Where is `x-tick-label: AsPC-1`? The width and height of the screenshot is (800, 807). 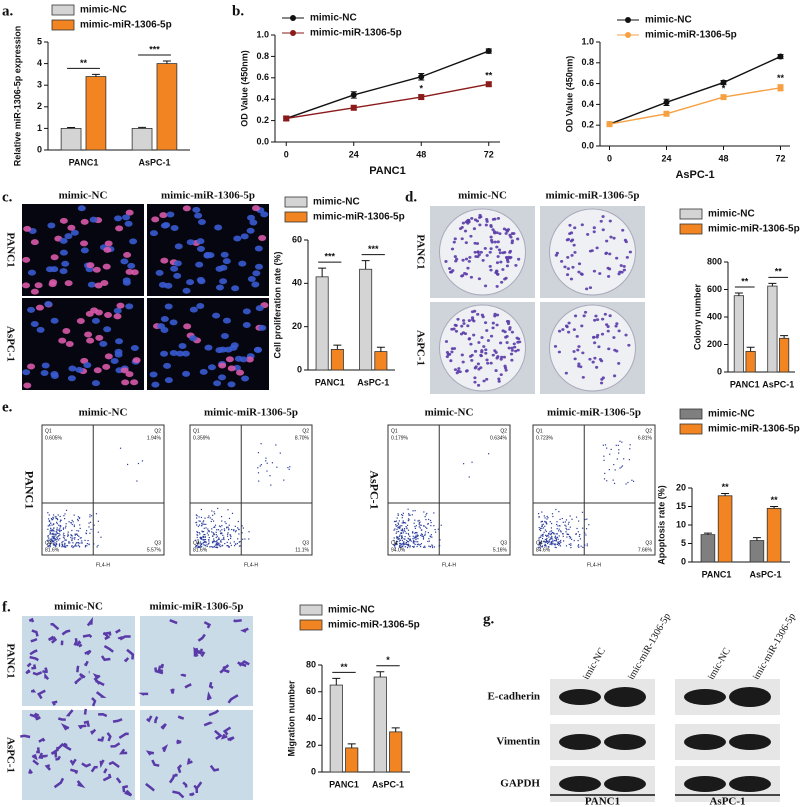
x-tick-label: AsPC-1 is located at coordinates (778, 384).